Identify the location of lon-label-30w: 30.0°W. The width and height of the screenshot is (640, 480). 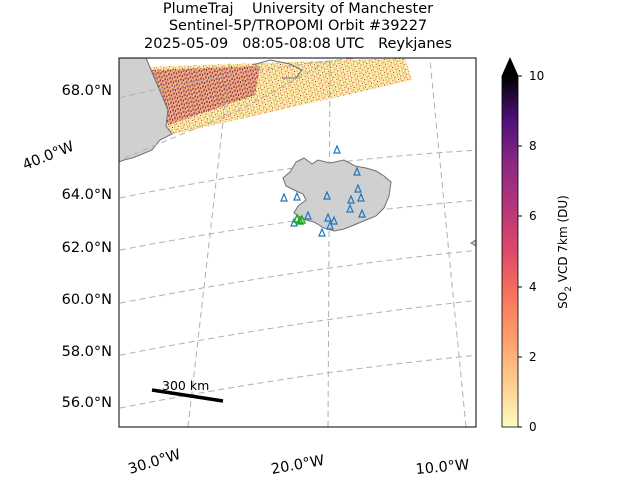
(154, 462).